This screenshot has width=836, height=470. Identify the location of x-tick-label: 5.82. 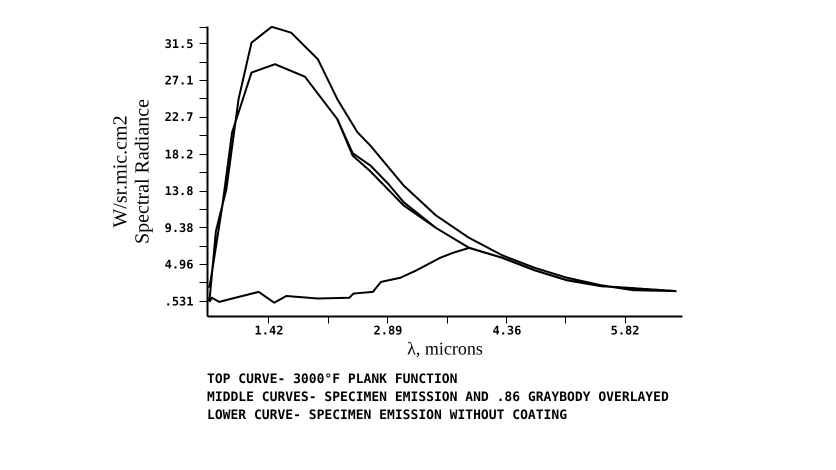
(625, 331).